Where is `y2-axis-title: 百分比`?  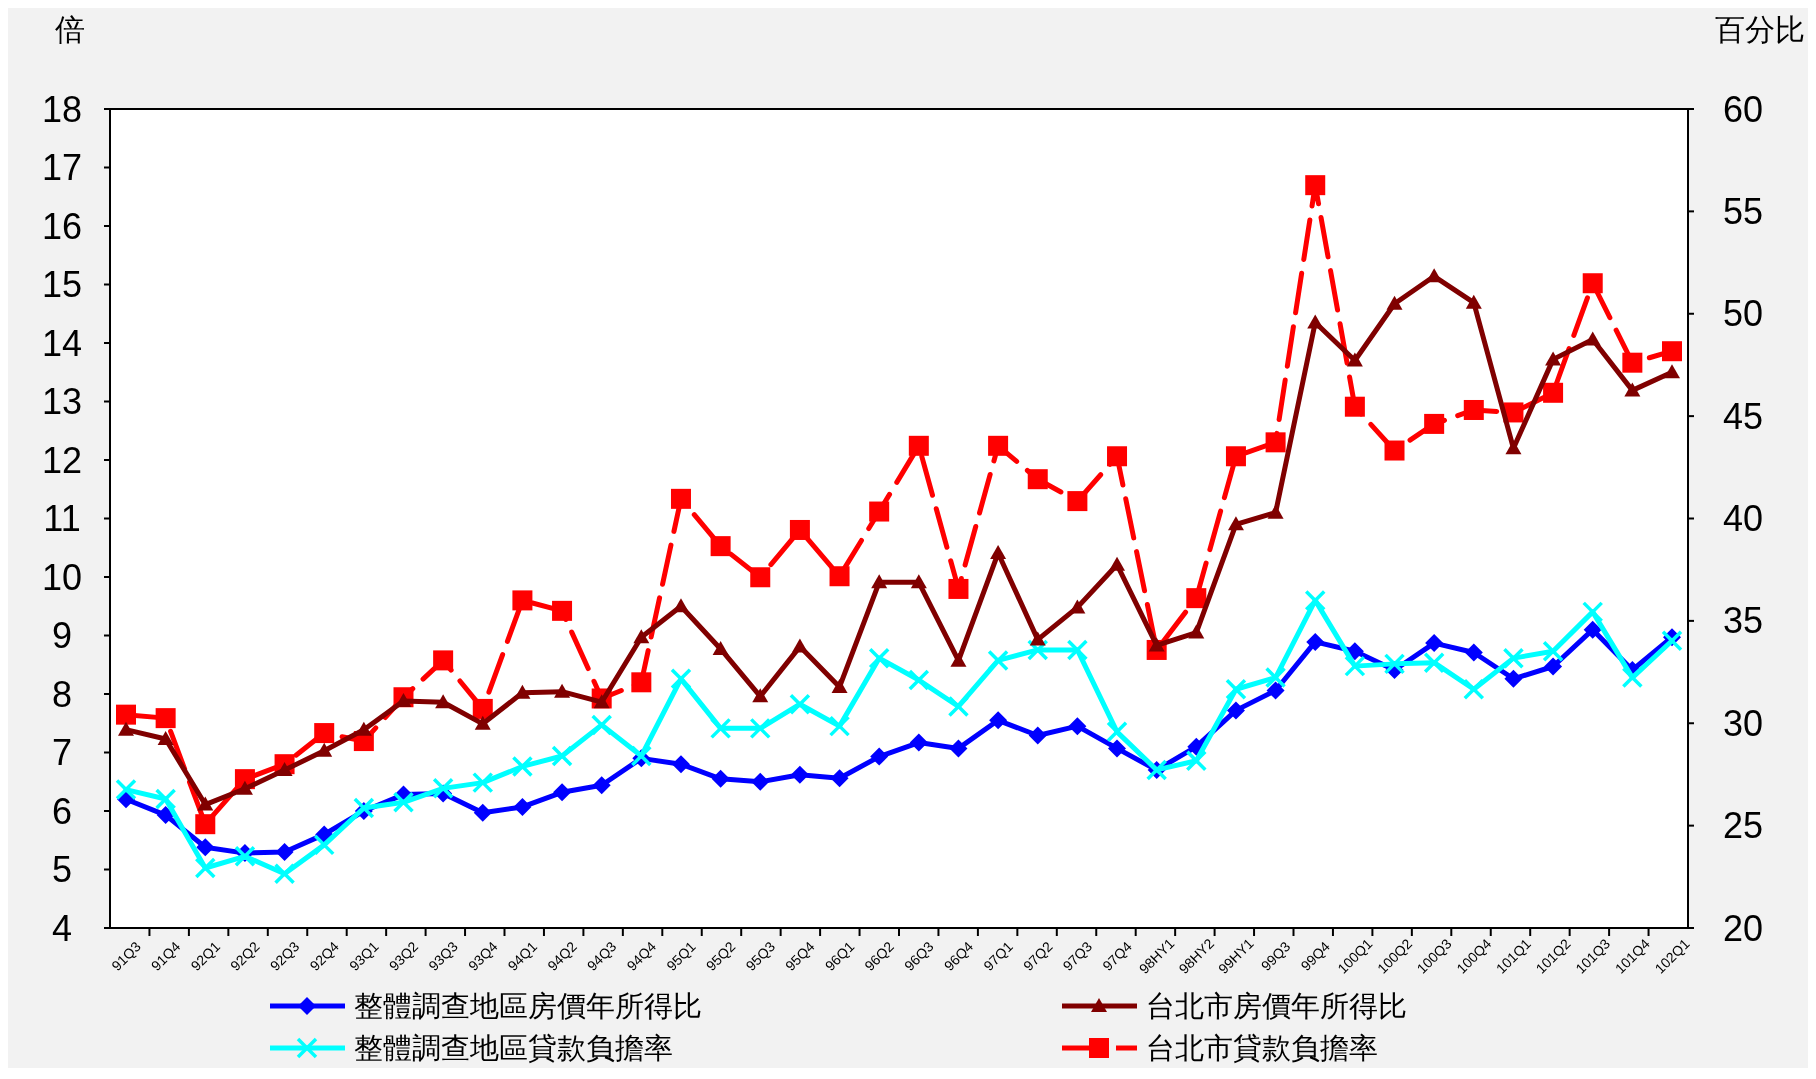 y2-axis-title: 百分比 is located at coordinates (1760, 29).